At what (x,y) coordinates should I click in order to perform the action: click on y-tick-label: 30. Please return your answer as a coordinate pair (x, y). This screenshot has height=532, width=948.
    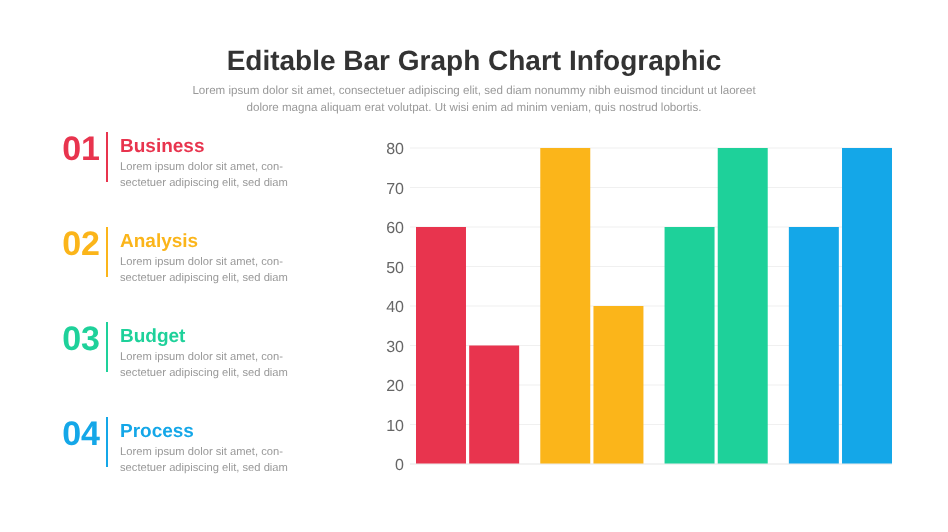
    Looking at the image, I should click on (396, 346).